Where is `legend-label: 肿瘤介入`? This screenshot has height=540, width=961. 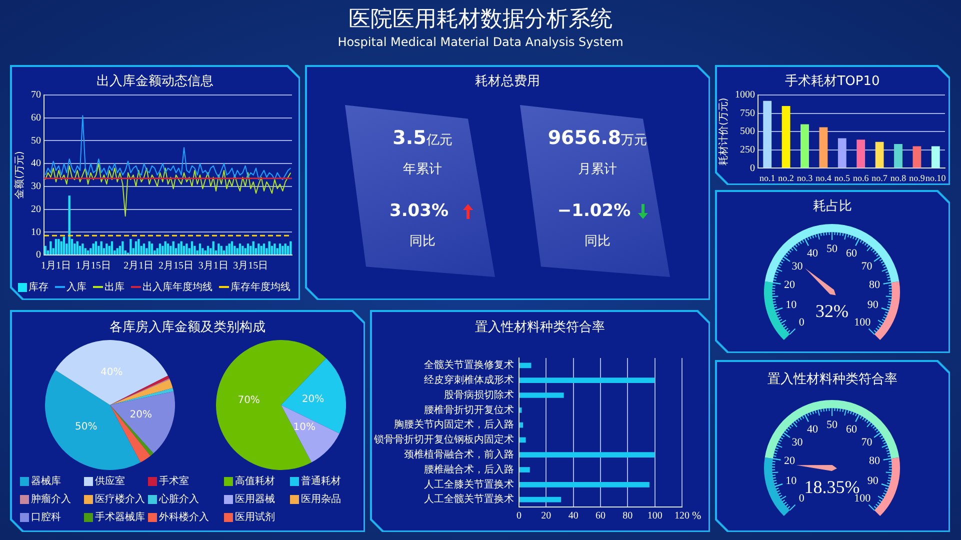
legend-label: 肿瘤介入 is located at coordinates (51, 499).